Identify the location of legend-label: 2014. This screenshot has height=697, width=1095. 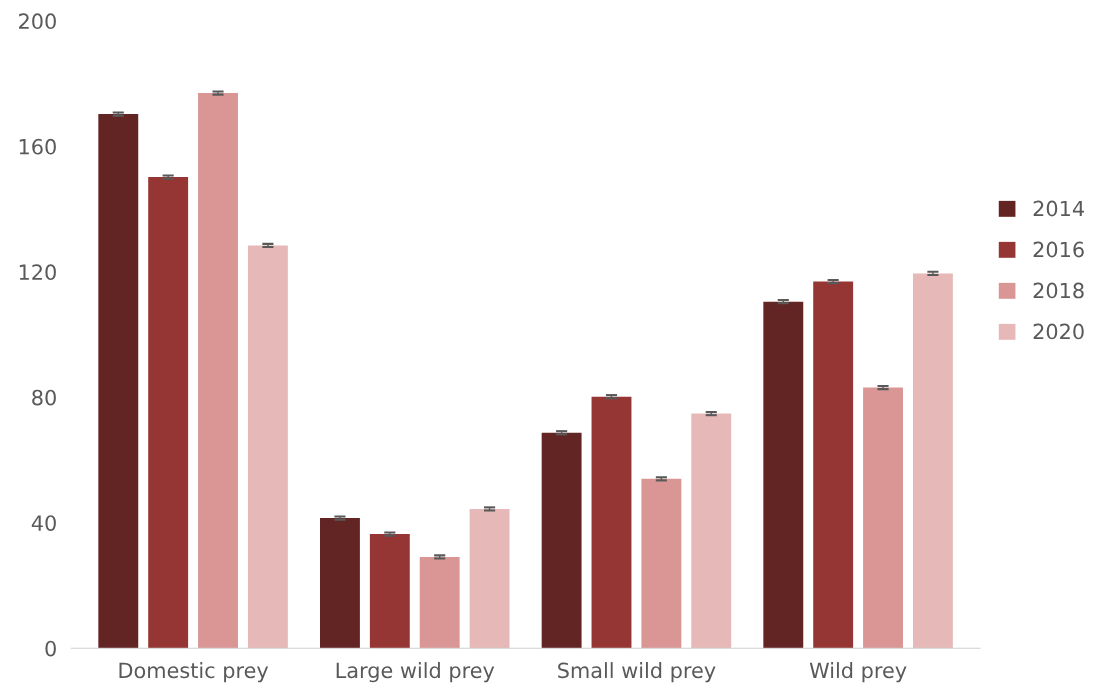
(1058, 208).